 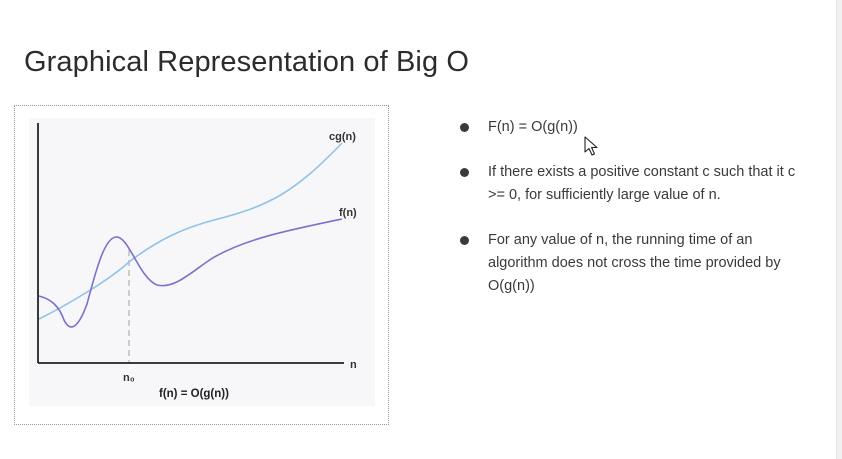 What do you see at coordinates (630, 127) in the screenshot?
I see `bullet-item: F(n) = O(g(n))` at bounding box center [630, 127].